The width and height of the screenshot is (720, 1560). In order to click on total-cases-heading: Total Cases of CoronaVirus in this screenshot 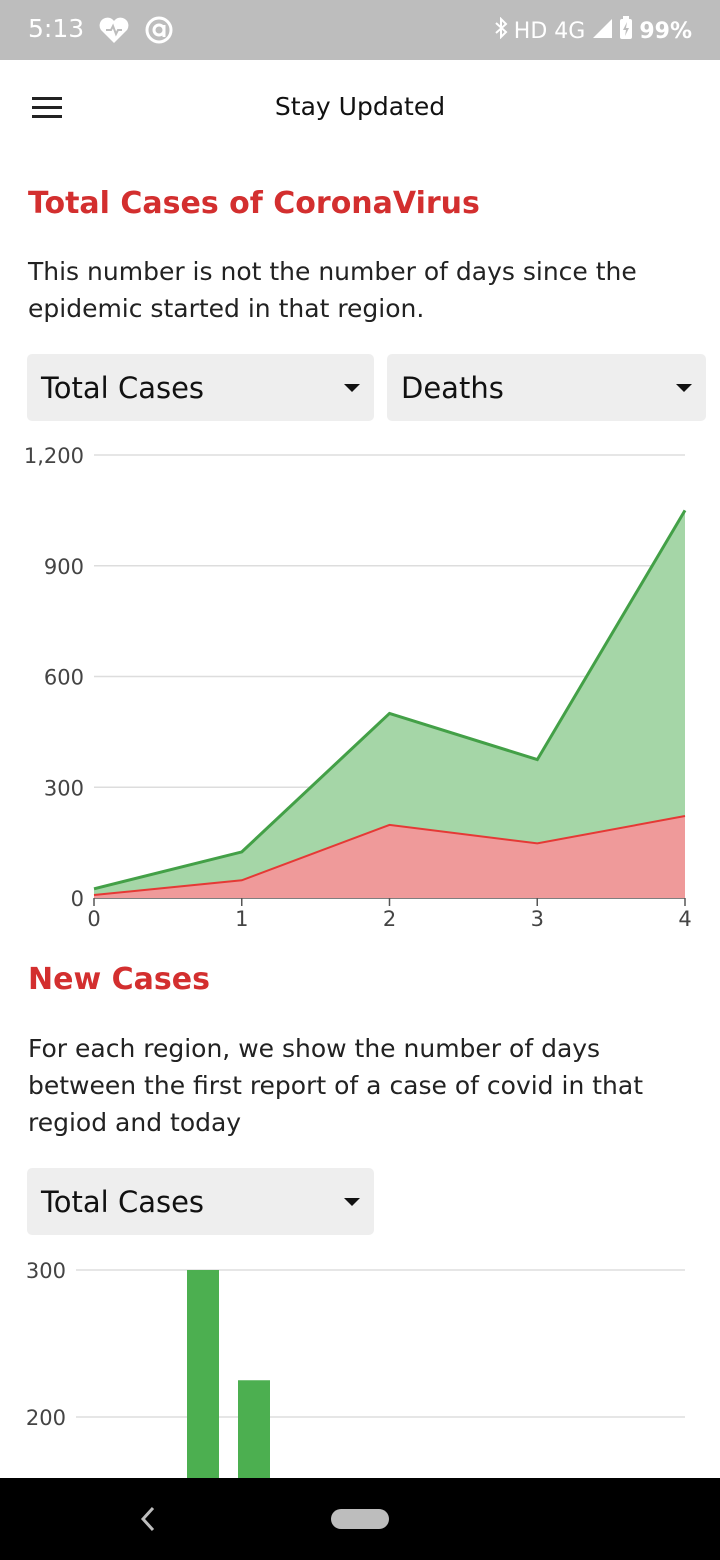, I will do `click(254, 203)`.